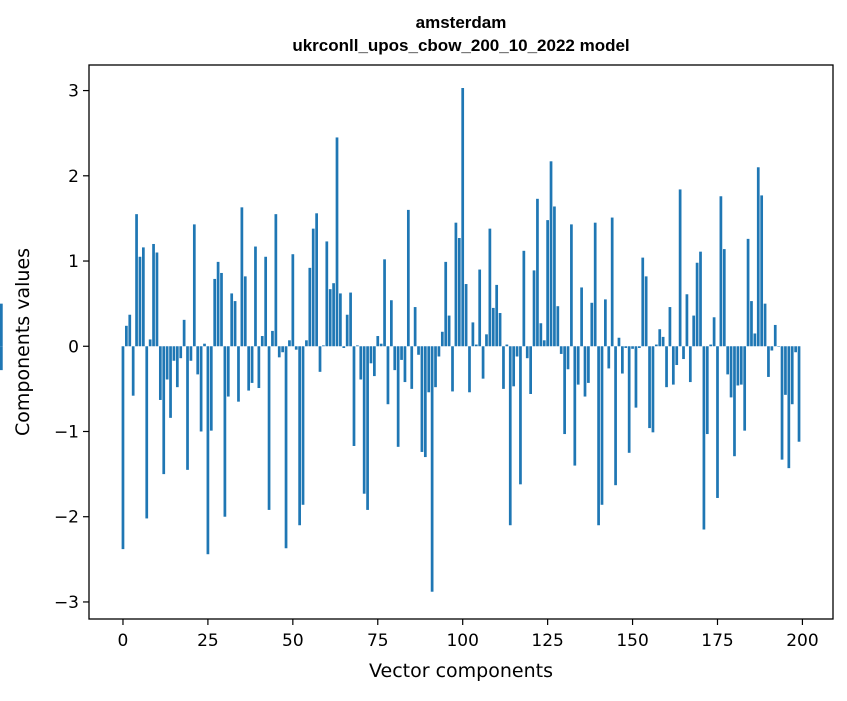 Image resolution: width=847 pixels, height=701 pixels. I want to click on x-axis-ticks: 0 25 50 75 100 125 150 175 200, so click(468, 635).